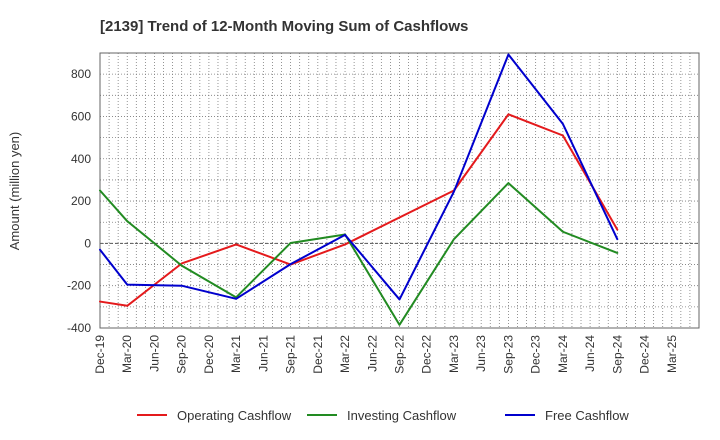  What do you see at coordinates (508, 354) in the screenshot?
I see `x-tick-label: Sep-23` at bounding box center [508, 354].